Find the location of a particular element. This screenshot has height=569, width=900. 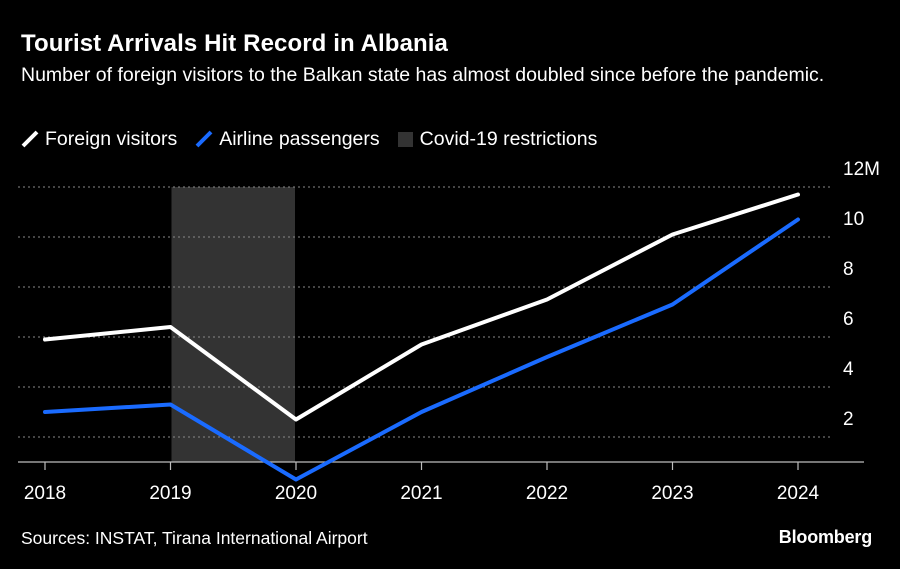

covid-restrictions-band is located at coordinates (233, 324).